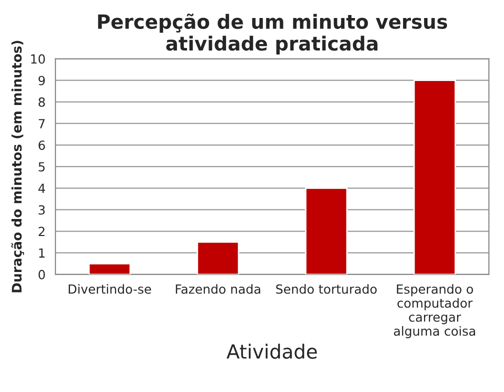 The height and width of the screenshot is (392, 504). Describe the element at coordinates (41, 102) in the screenshot. I see `y-tick-label: 8` at that location.